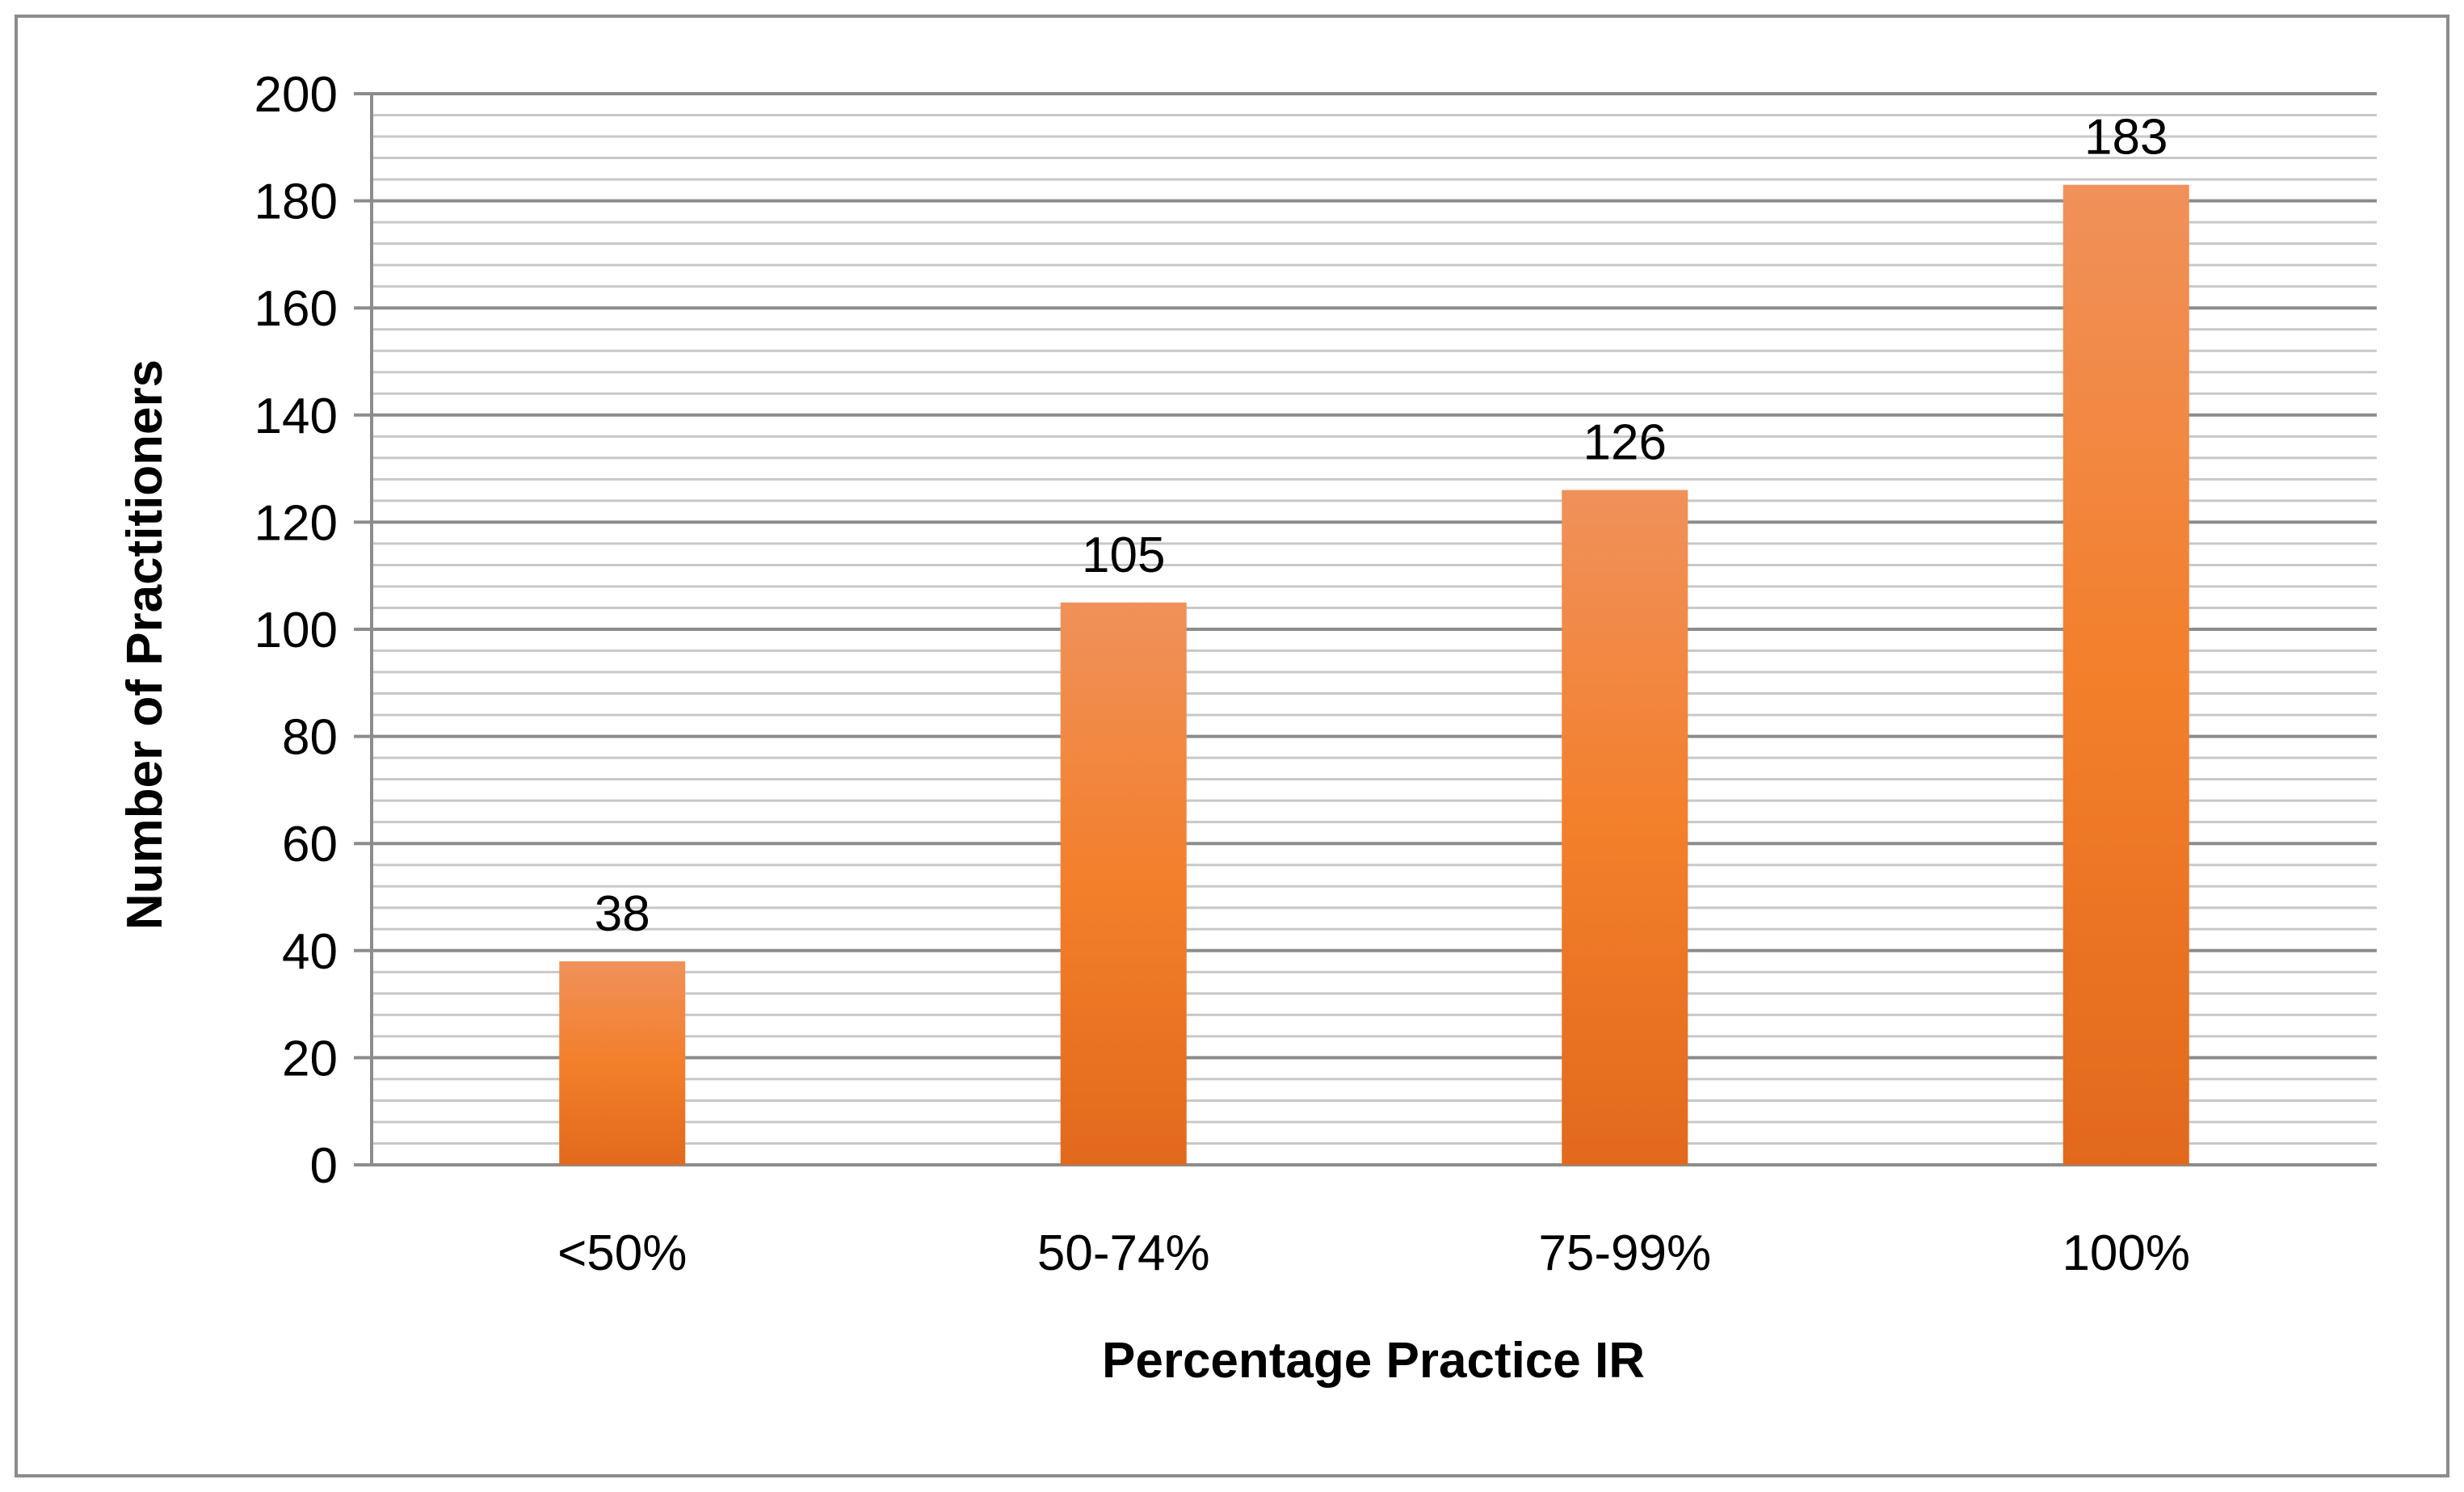 The image size is (2464, 1492). What do you see at coordinates (1123, 1253) in the screenshot?
I see `x-tick-label: 50-74%` at bounding box center [1123, 1253].